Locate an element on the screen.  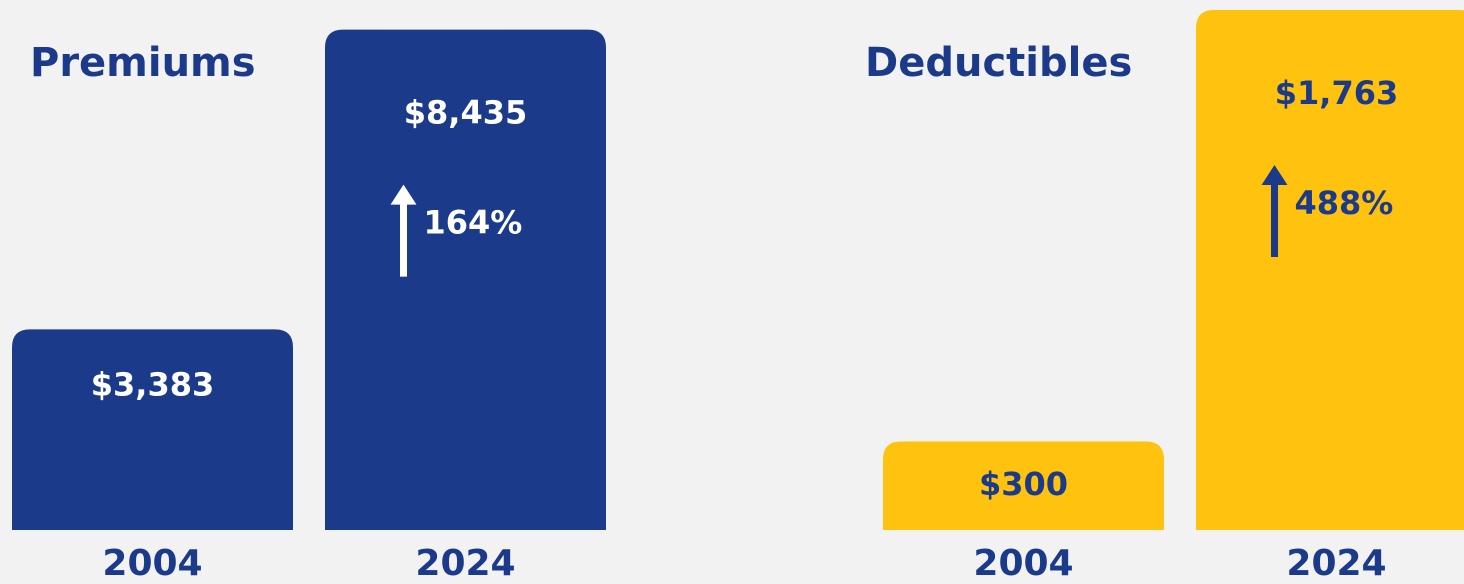
value-label: $8,435 is located at coordinates (465, 113).